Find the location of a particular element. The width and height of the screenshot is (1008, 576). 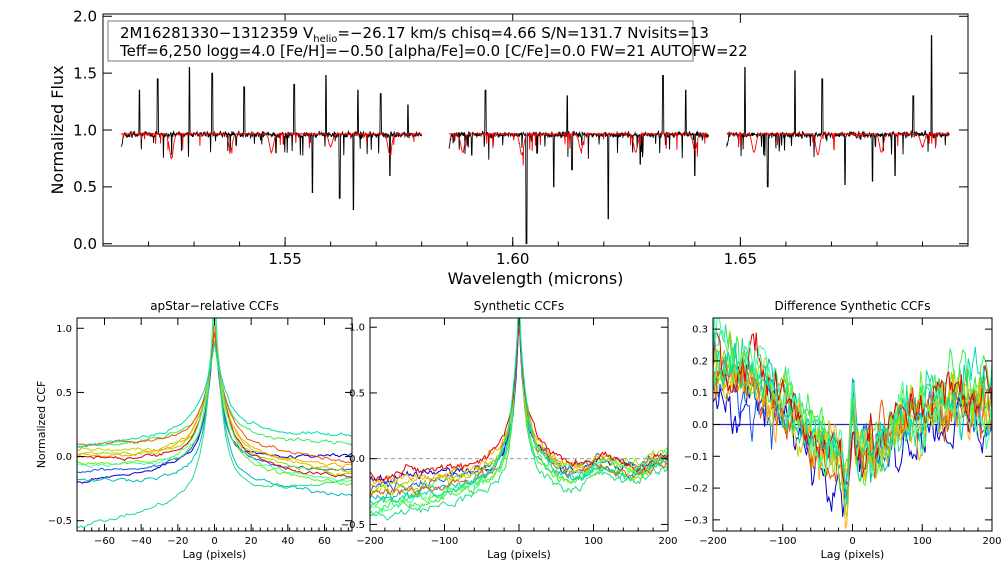

y-tick-label: 0.2 is located at coordinates (700, 361).